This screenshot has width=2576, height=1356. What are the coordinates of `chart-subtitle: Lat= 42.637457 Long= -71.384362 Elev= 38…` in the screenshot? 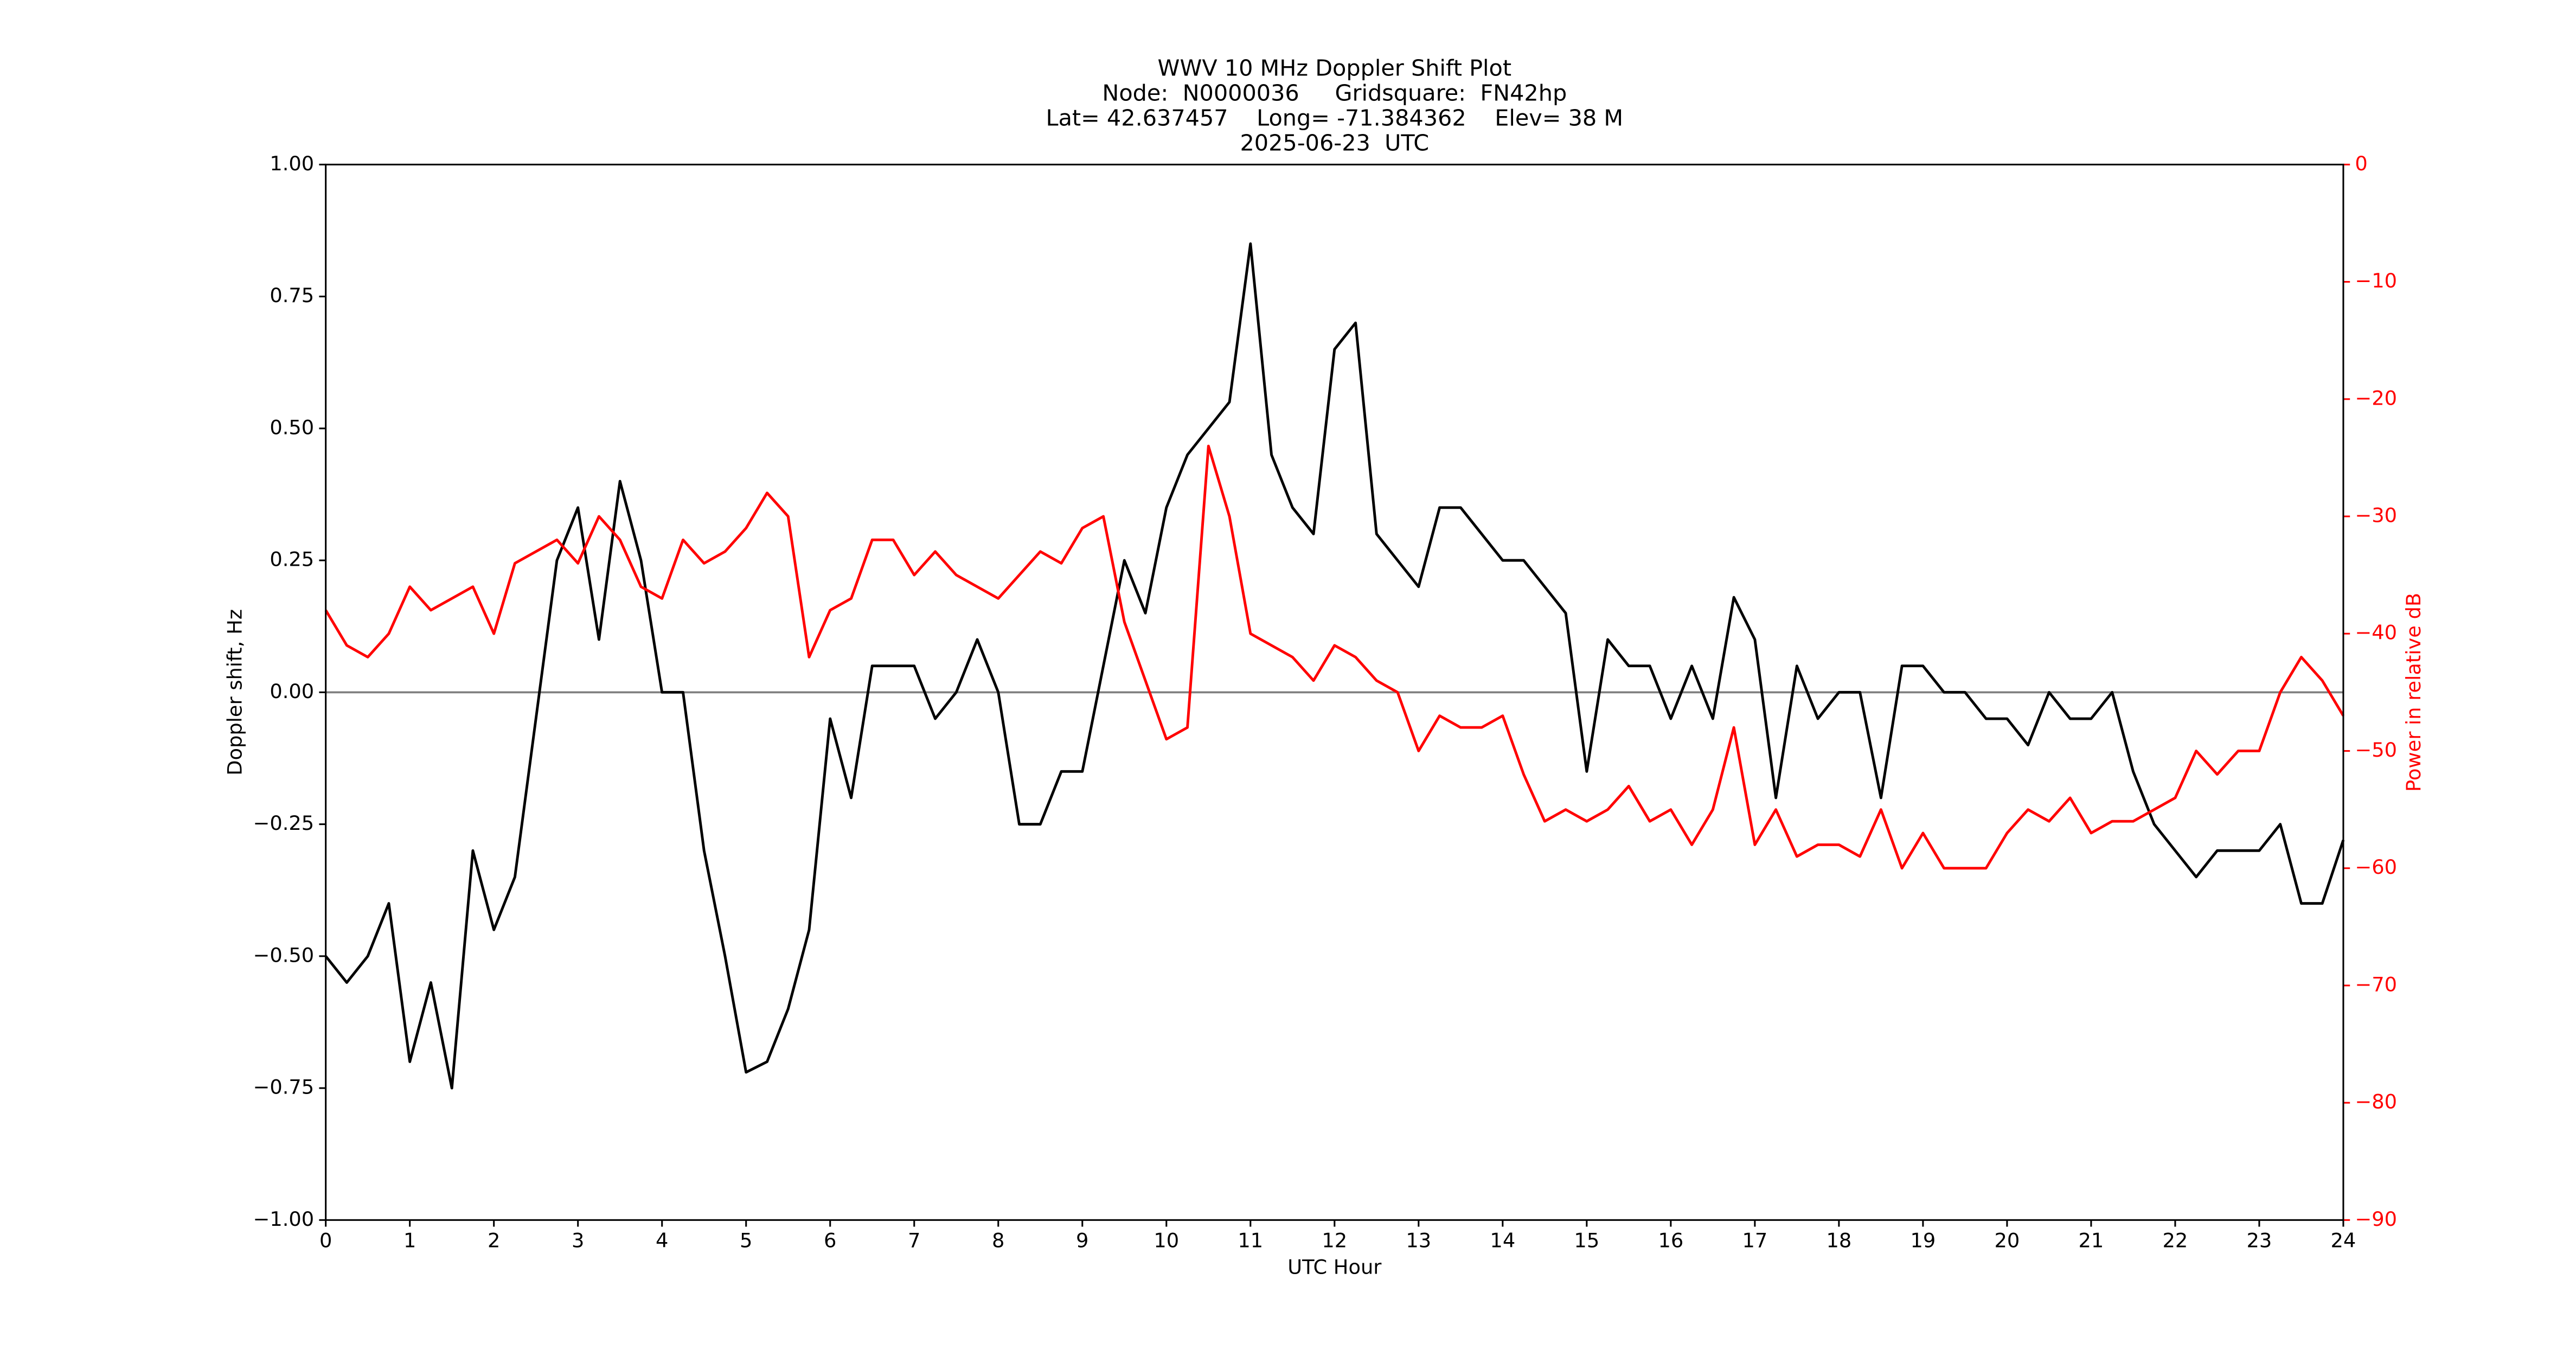 It's located at (1335, 118).